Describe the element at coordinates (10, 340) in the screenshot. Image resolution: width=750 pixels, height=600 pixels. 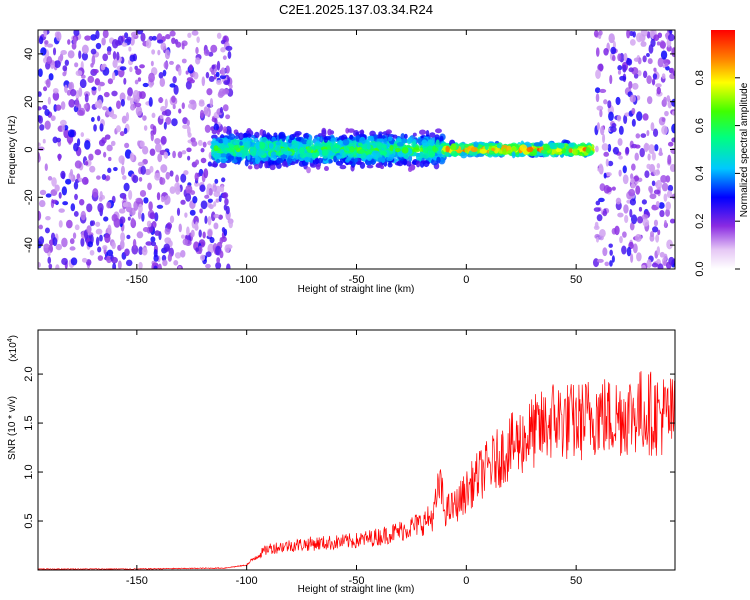
I see `snr-scale-exp: 4` at that location.